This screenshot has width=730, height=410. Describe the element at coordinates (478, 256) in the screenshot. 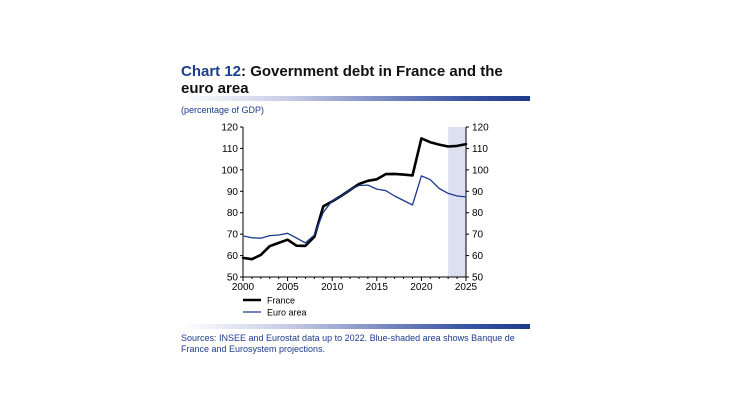

I see `y-tick-label-right: 60` at that location.